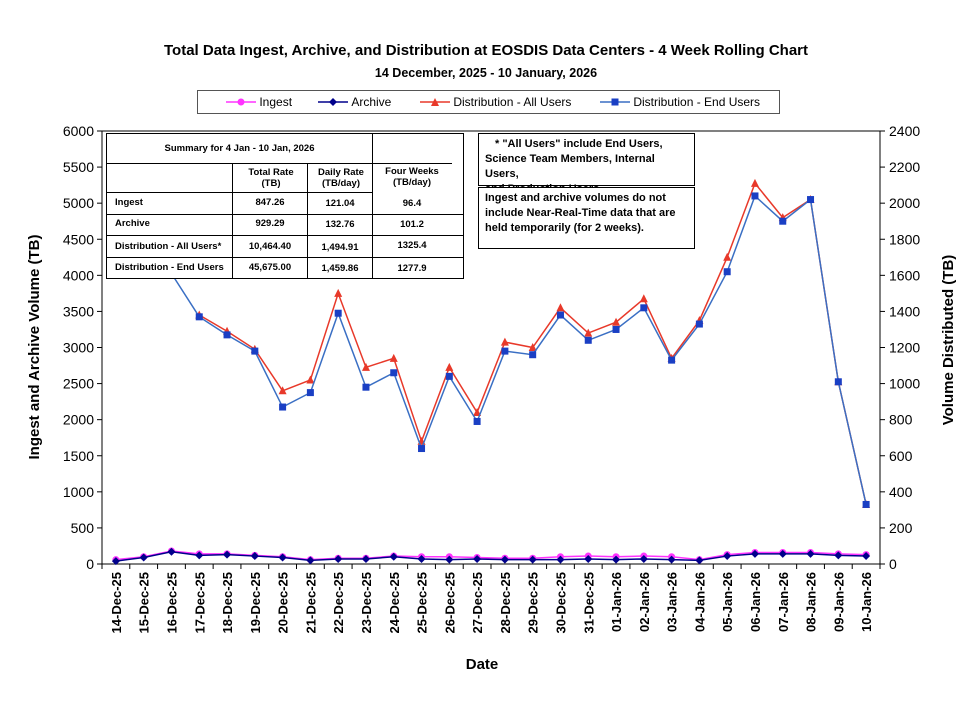 The width and height of the screenshot is (972, 723). I want to click on y2-tick-label: 1000, so click(904, 384).